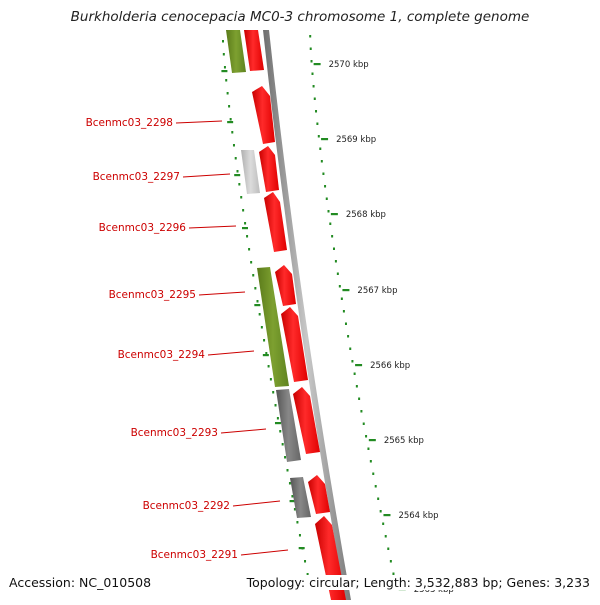  What do you see at coordinates (273, 327) in the screenshot?
I see `gene-bcenmc03-2294-olive` at bounding box center [273, 327].